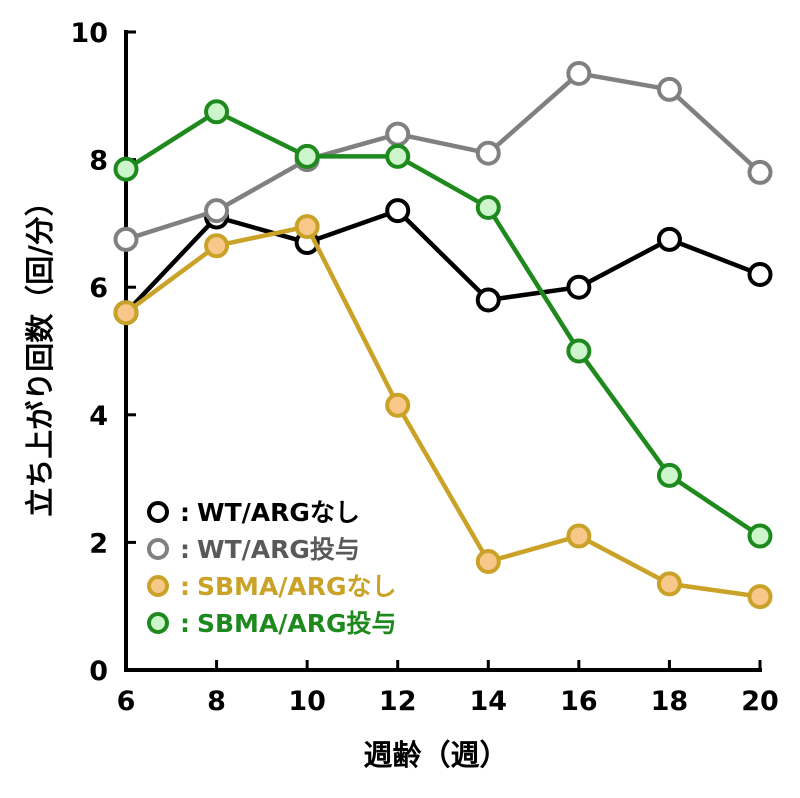 The width and height of the screenshot is (800, 798). What do you see at coordinates (98, 543) in the screenshot?
I see `y-tick-label: 2` at bounding box center [98, 543].